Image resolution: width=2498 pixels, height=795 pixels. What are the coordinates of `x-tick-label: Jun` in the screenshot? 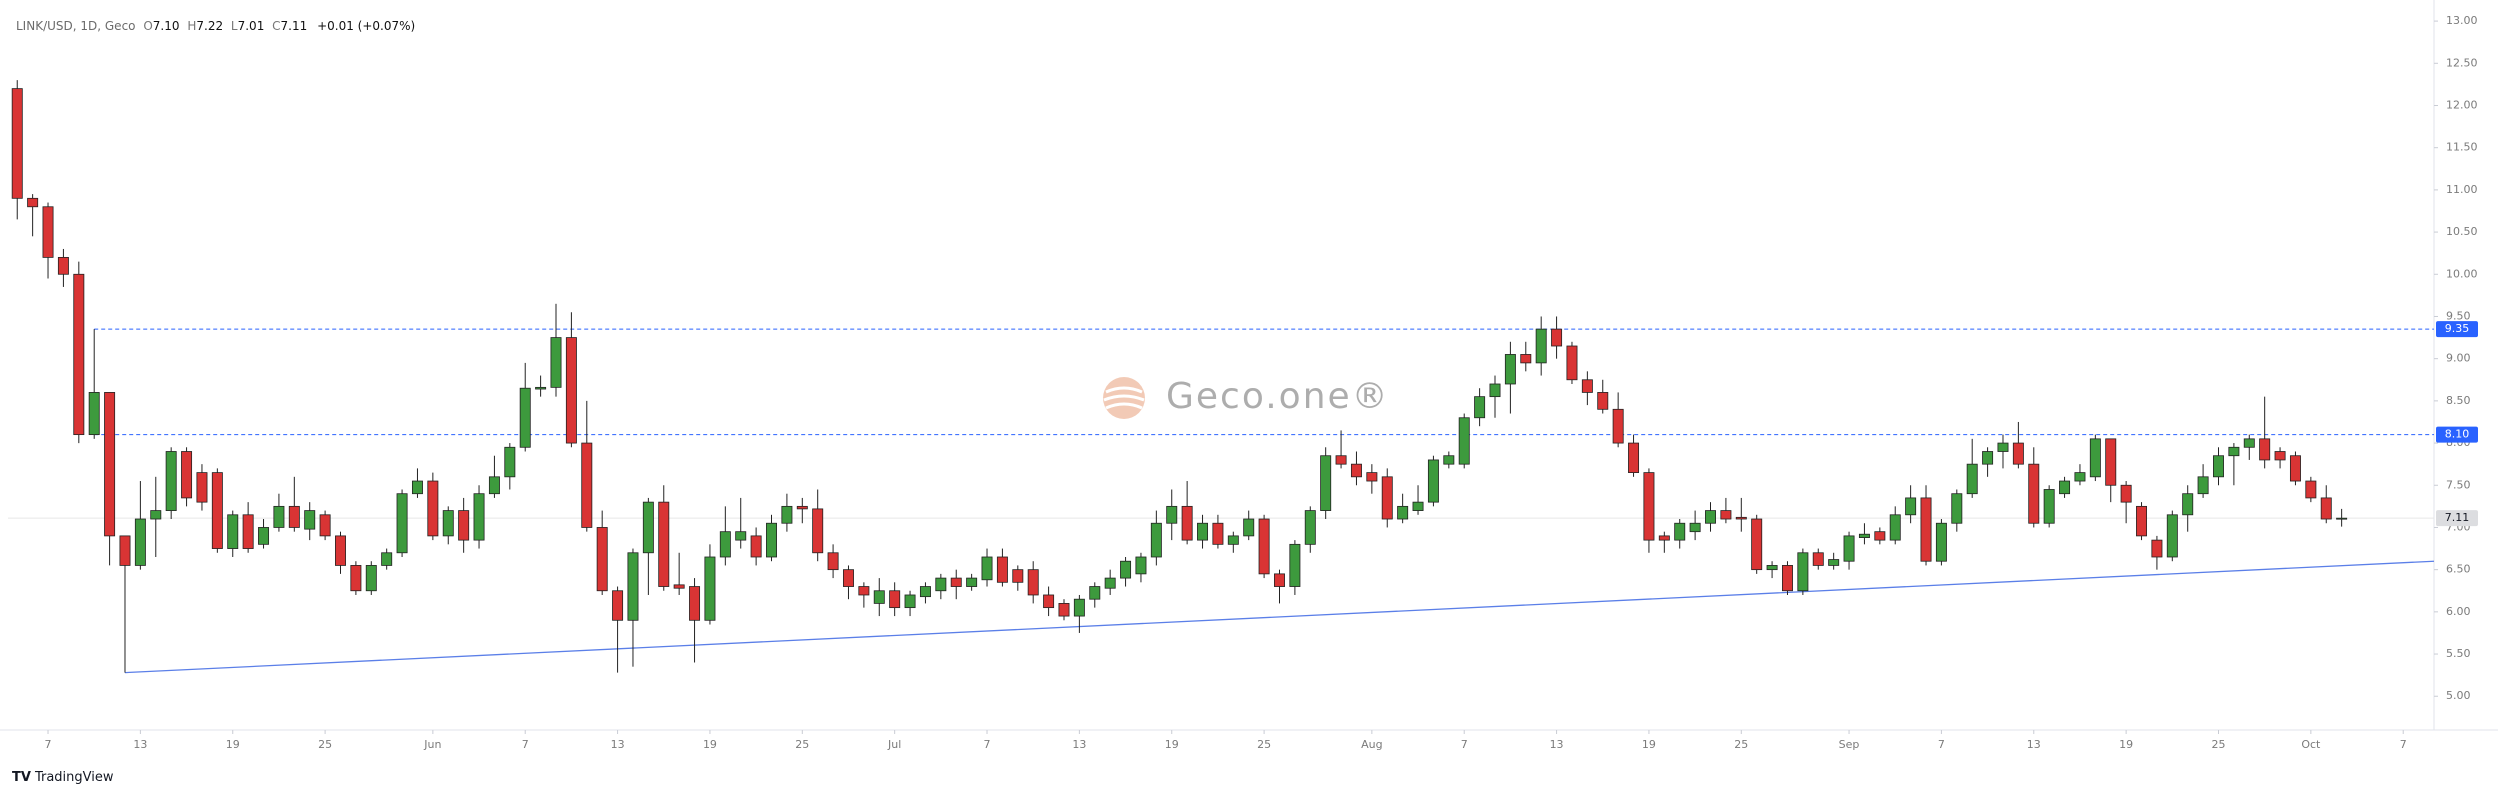 It's located at (432, 744).